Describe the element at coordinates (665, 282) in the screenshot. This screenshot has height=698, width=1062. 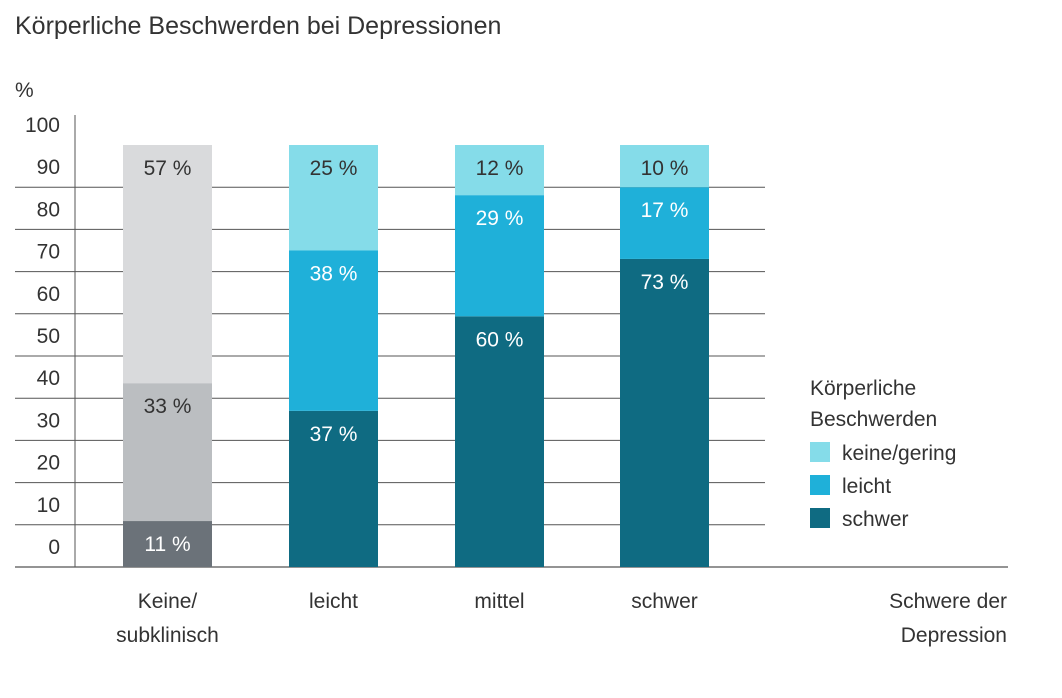
I see `data-label: 73 %` at that location.